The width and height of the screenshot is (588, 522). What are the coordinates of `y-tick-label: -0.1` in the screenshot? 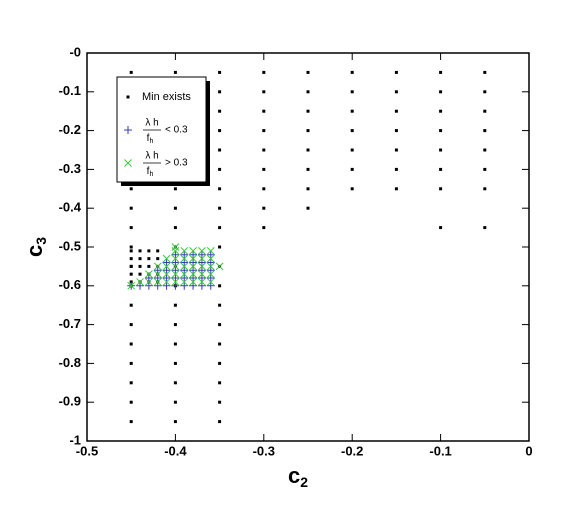 It's located at (70, 90).